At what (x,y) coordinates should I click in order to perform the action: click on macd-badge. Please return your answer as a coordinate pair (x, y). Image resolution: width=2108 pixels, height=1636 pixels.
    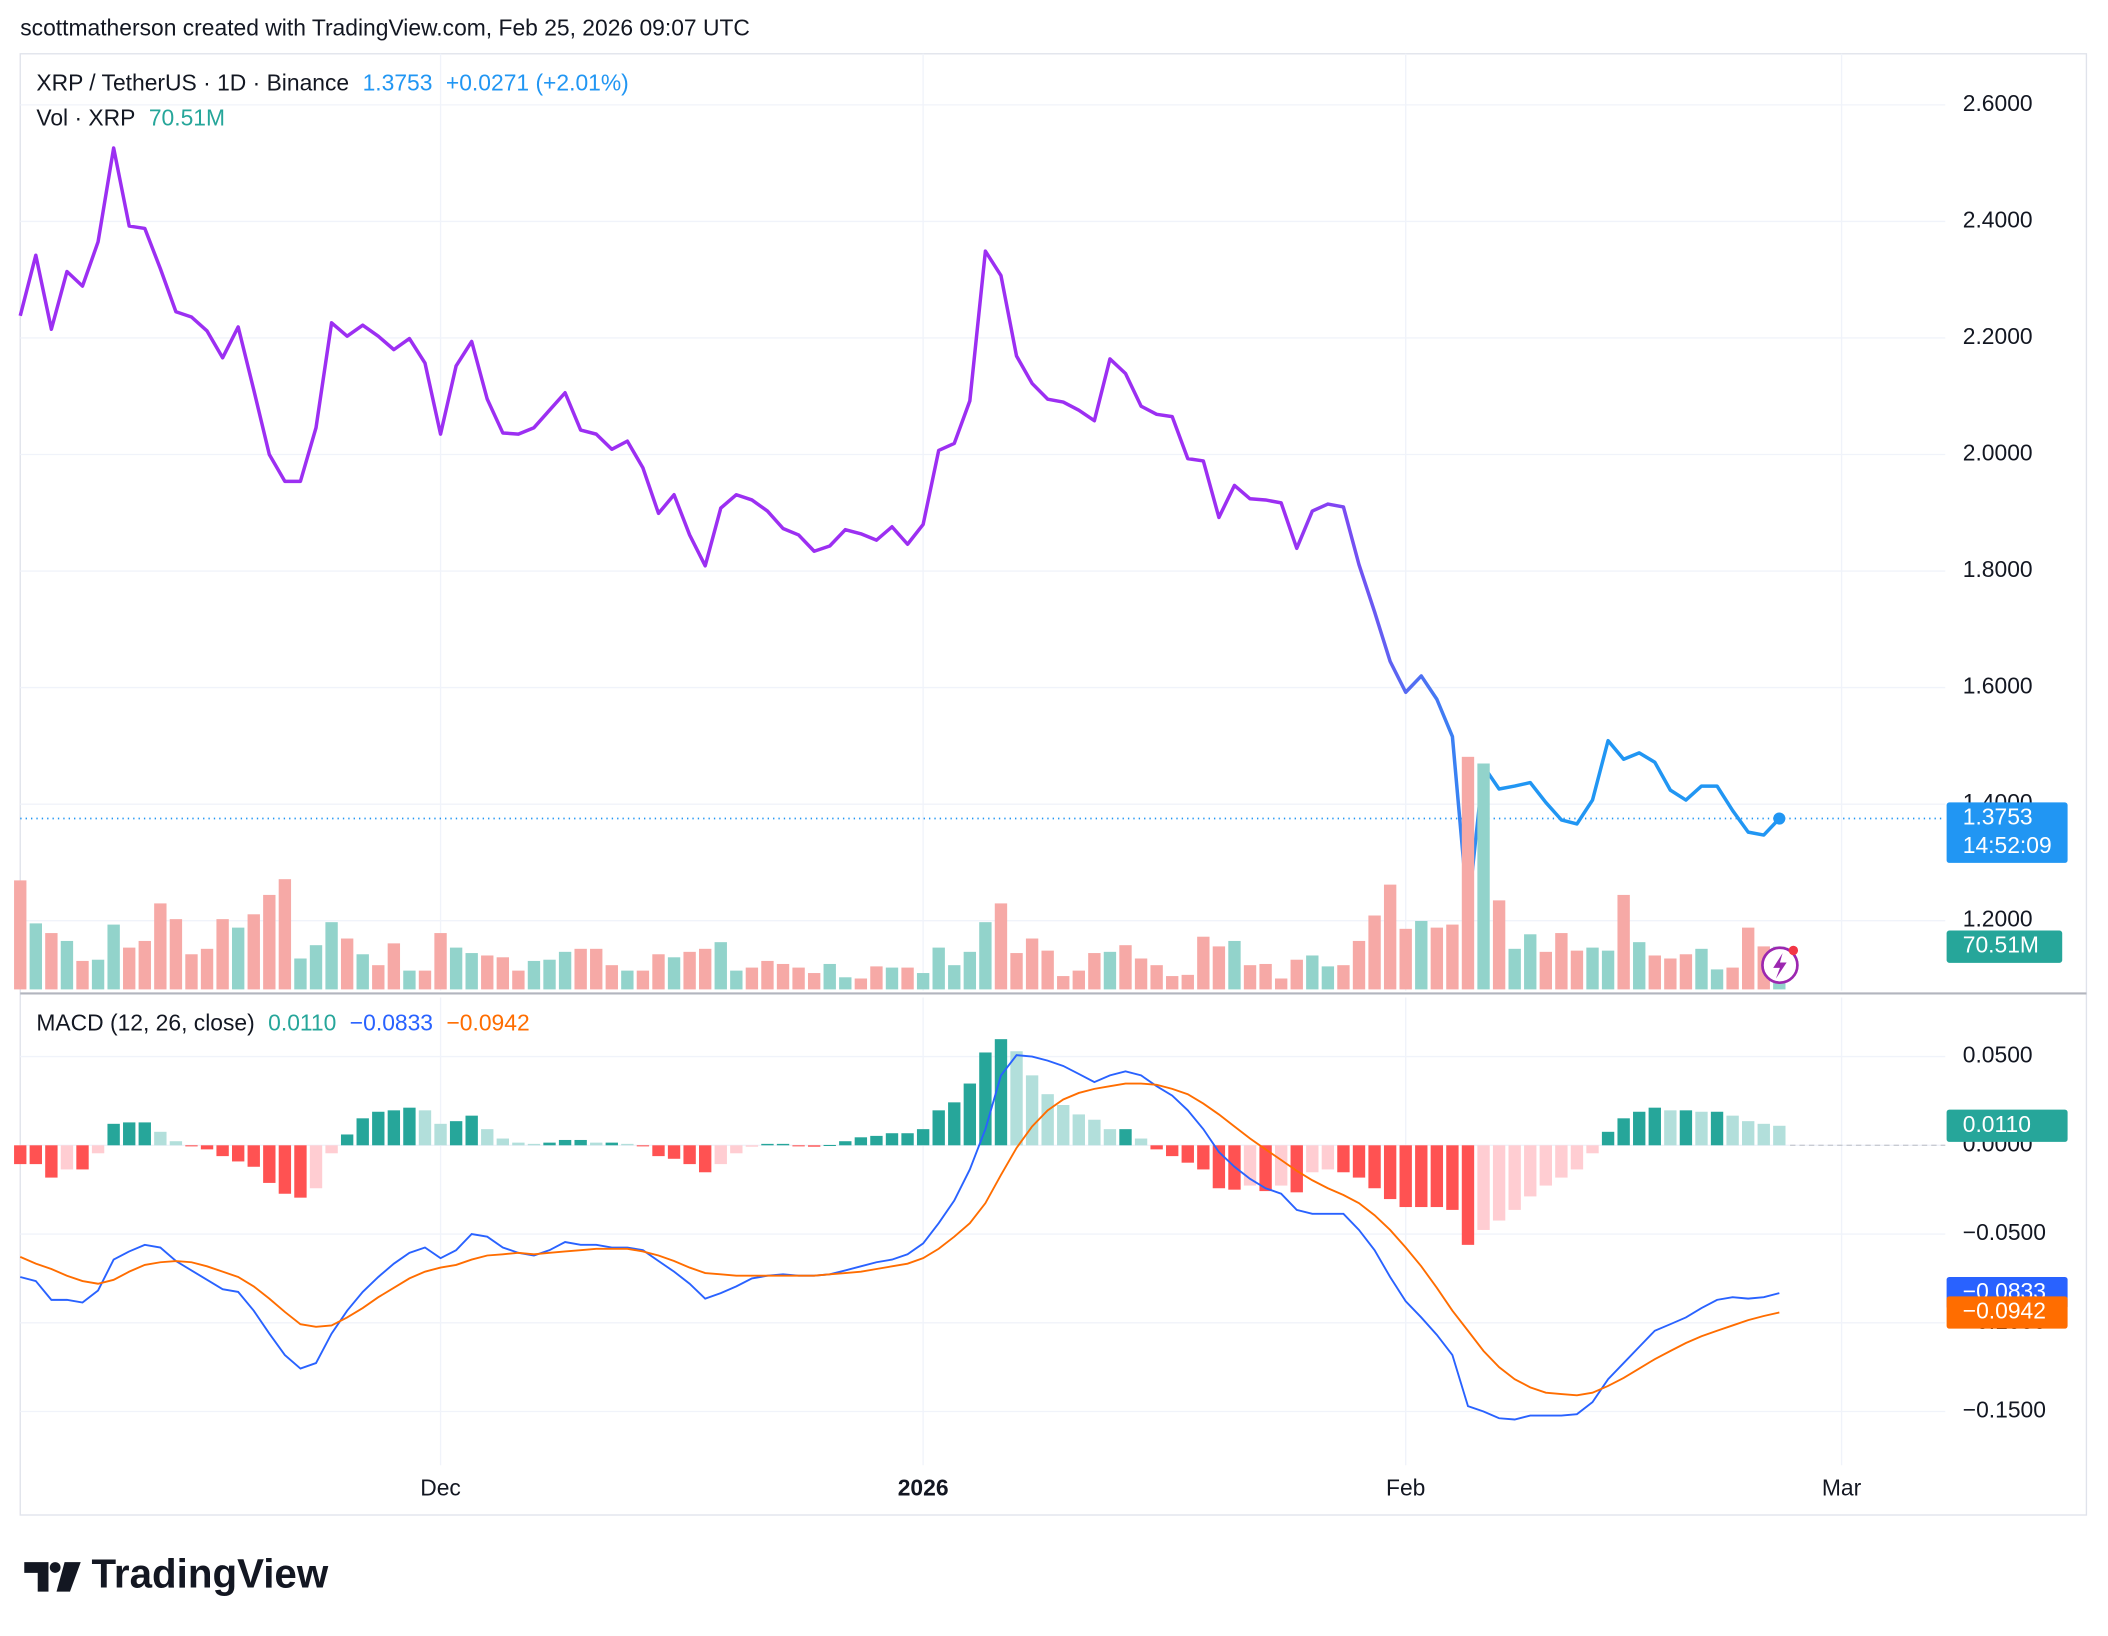
    Looking at the image, I should click on (2007, 1312).